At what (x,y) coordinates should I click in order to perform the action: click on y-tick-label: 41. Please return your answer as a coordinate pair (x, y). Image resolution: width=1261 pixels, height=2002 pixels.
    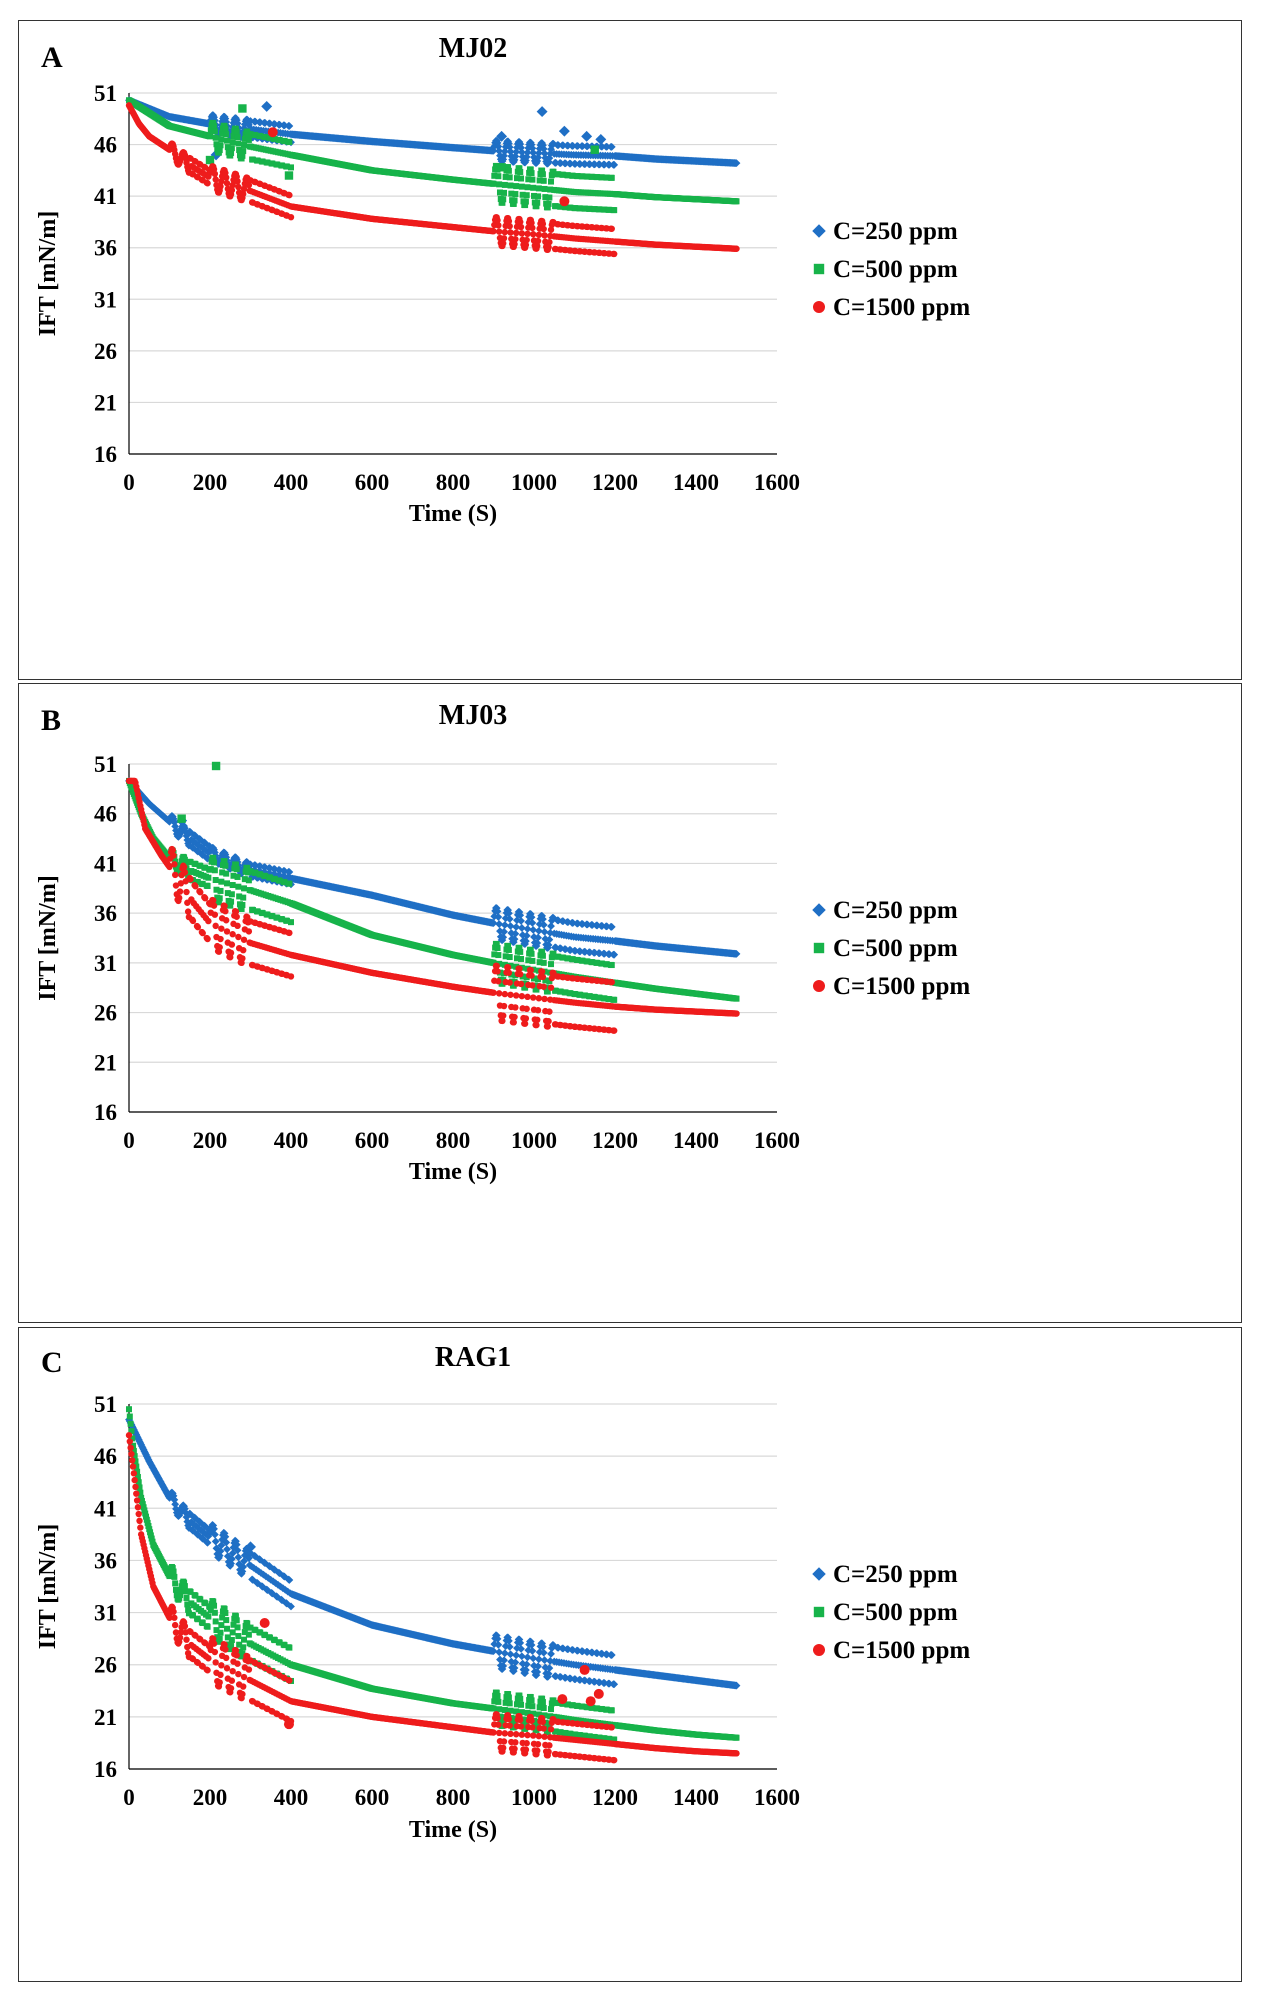
    Looking at the image, I should click on (105, 863).